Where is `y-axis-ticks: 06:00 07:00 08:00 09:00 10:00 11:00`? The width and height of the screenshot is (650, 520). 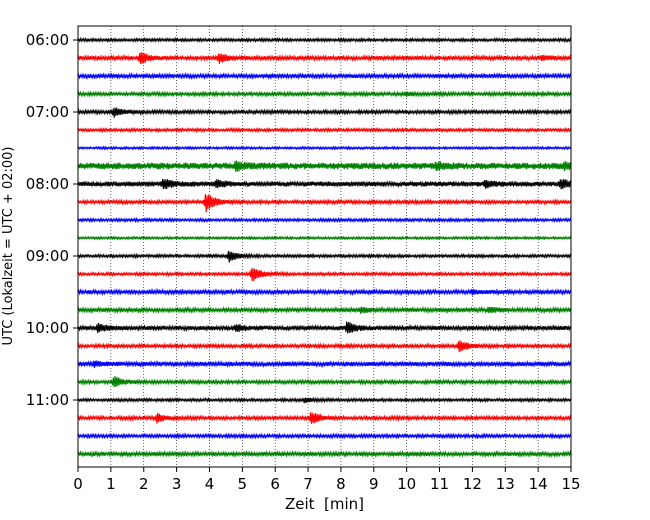
y-axis-ticks: 06:00 07:00 08:00 09:00 10:00 11:00 is located at coordinates (52, 220).